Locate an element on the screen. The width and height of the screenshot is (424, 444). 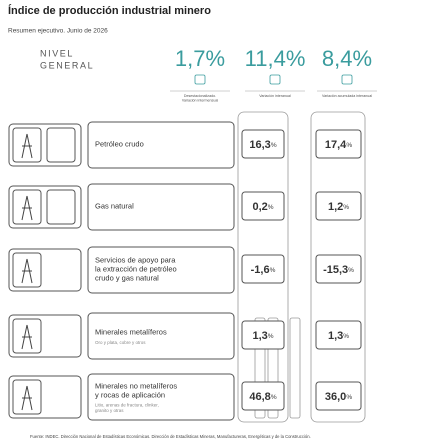
value-number: 36,0 is located at coordinates (335, 397).